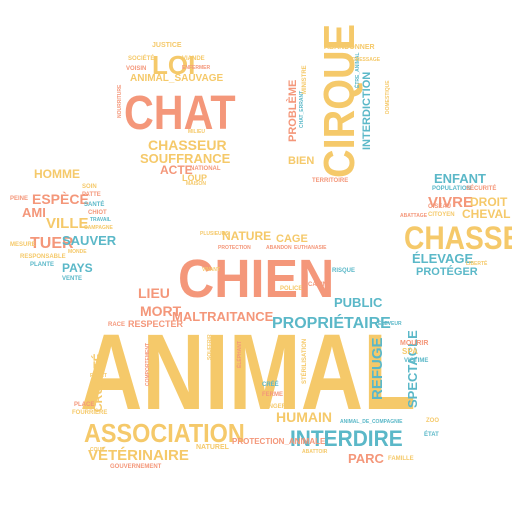  I want to click on word-police: POLICE, so click(291, 289).